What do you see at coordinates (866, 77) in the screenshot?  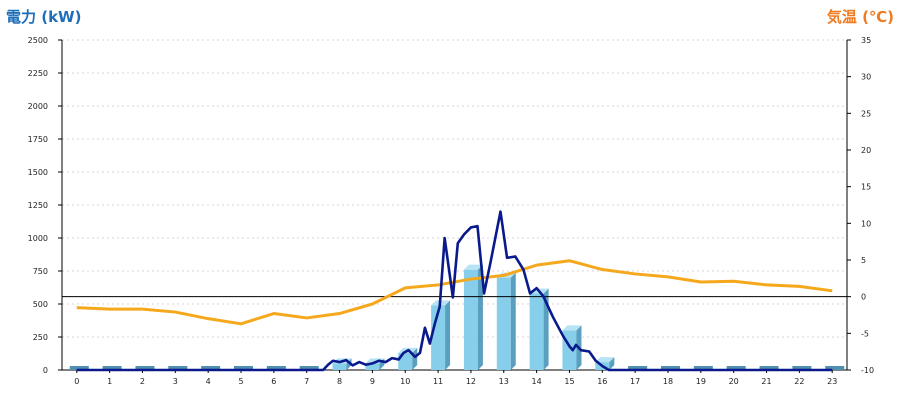 I see `right-tick-label: 30` at bounding box center [866, 77].